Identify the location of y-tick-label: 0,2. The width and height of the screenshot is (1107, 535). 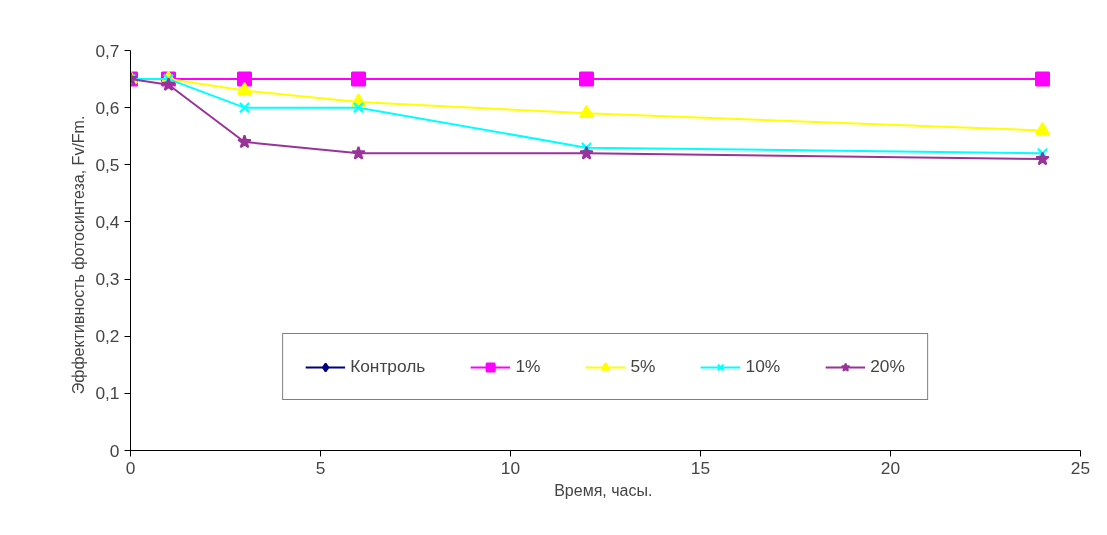
(107, 336).